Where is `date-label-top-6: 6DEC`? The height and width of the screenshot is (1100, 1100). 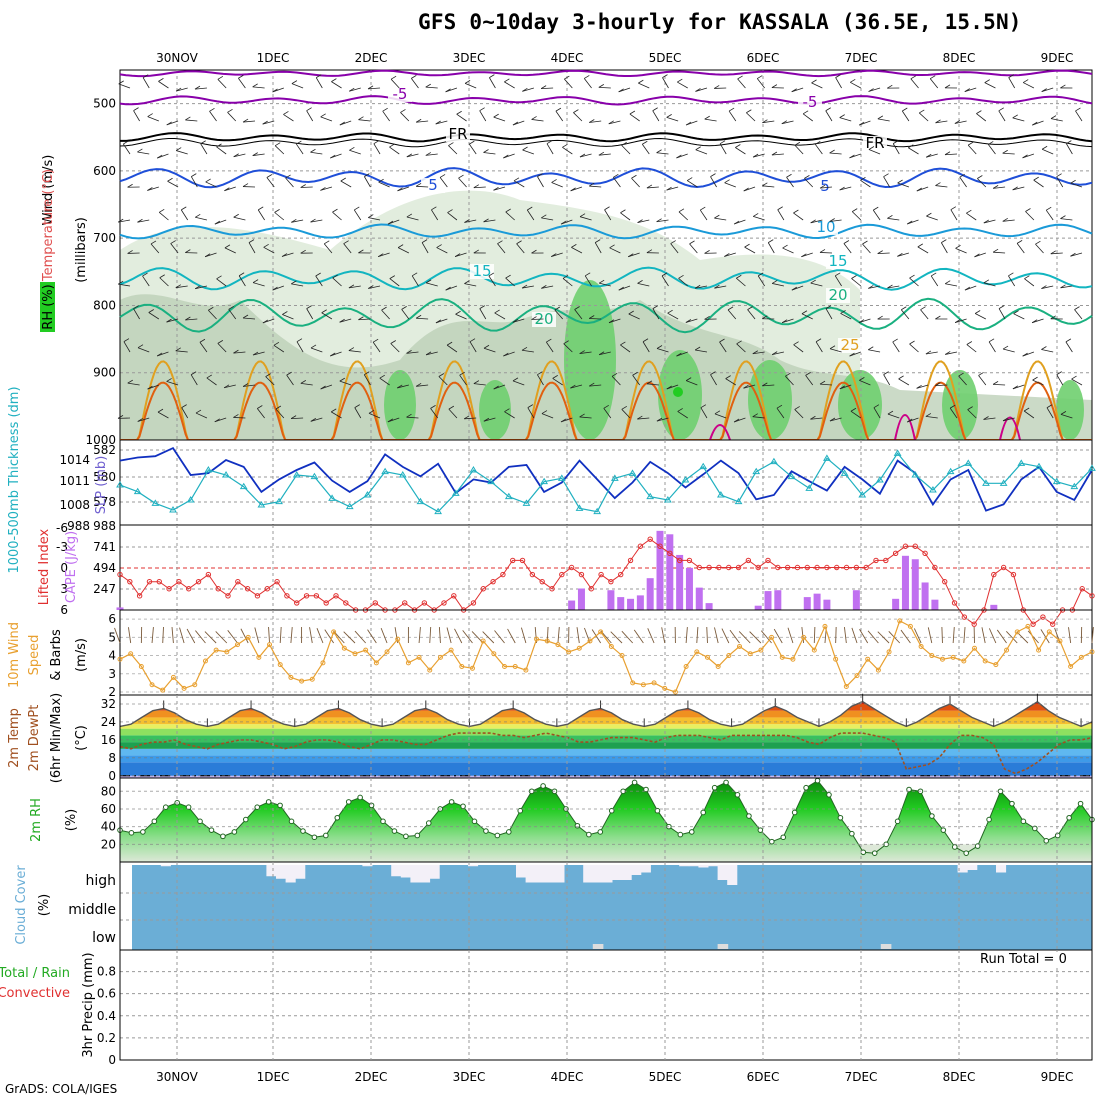 date-label-top-6: 6DEC is located at coordinates (763, 58).